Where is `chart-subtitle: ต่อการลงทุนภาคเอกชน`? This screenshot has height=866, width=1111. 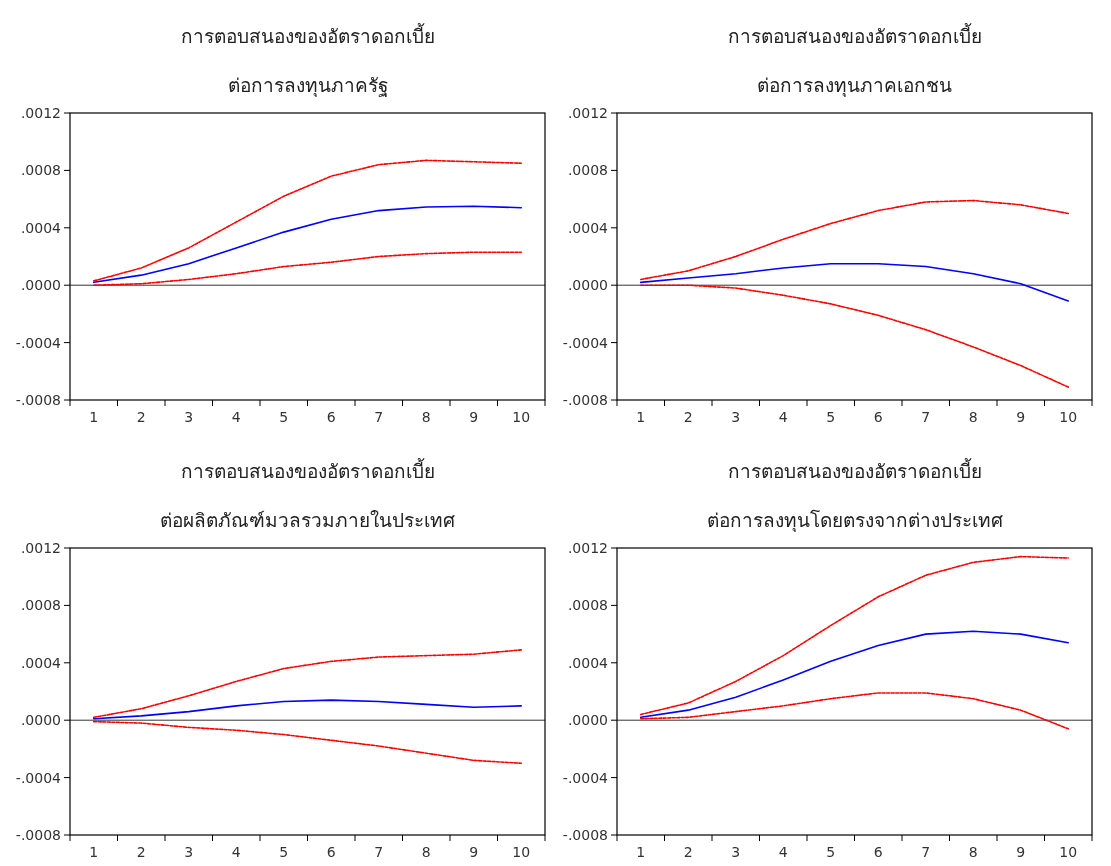 chart-subtitle: ต่อการลงทุนภาคเอกชน is located at coordinates (854, 86).